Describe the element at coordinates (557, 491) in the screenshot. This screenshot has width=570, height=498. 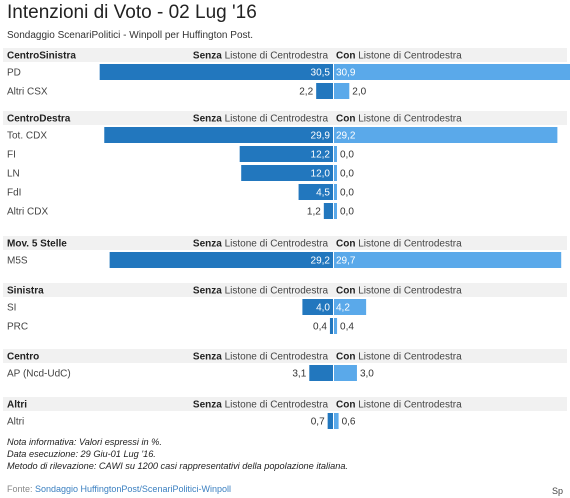
I see `credit-mark: Sp` at that location.